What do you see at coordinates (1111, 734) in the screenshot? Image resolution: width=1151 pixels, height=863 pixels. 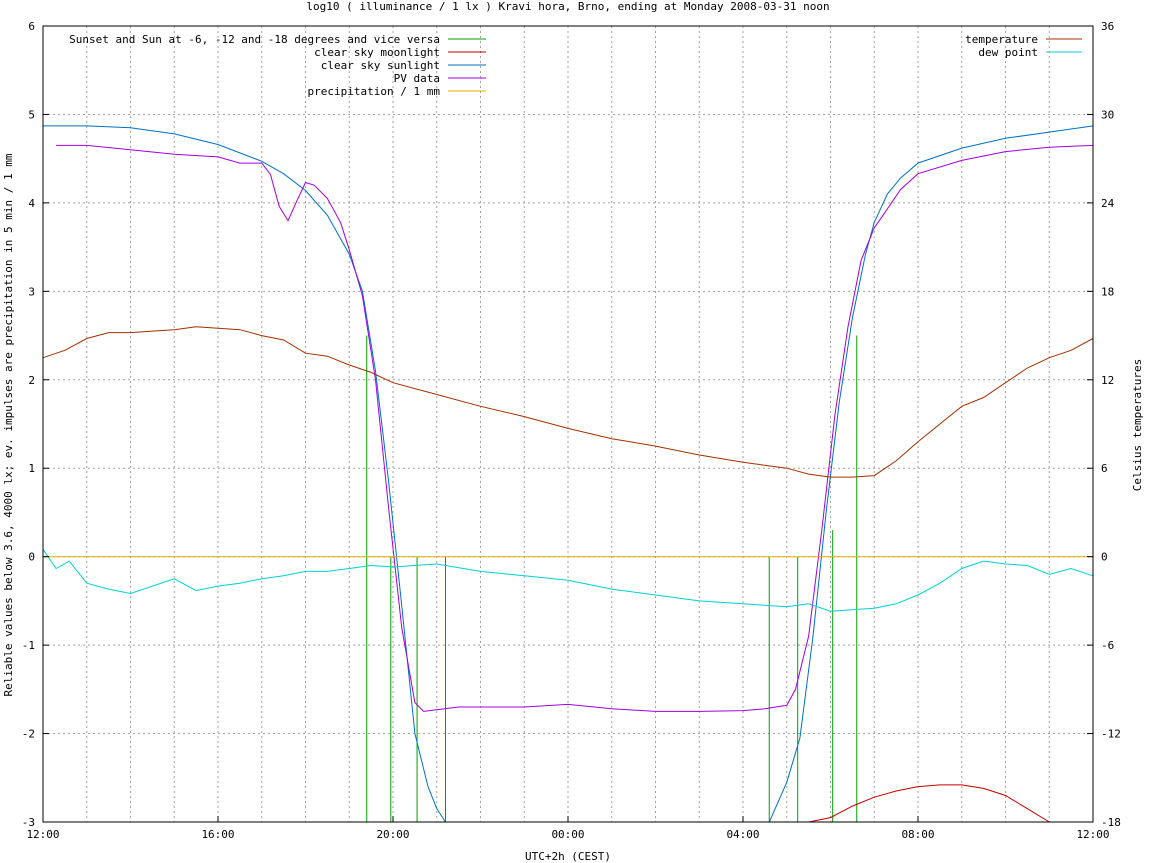 I see `y2-tick-label: -12` at bounding box center [1111, 734].